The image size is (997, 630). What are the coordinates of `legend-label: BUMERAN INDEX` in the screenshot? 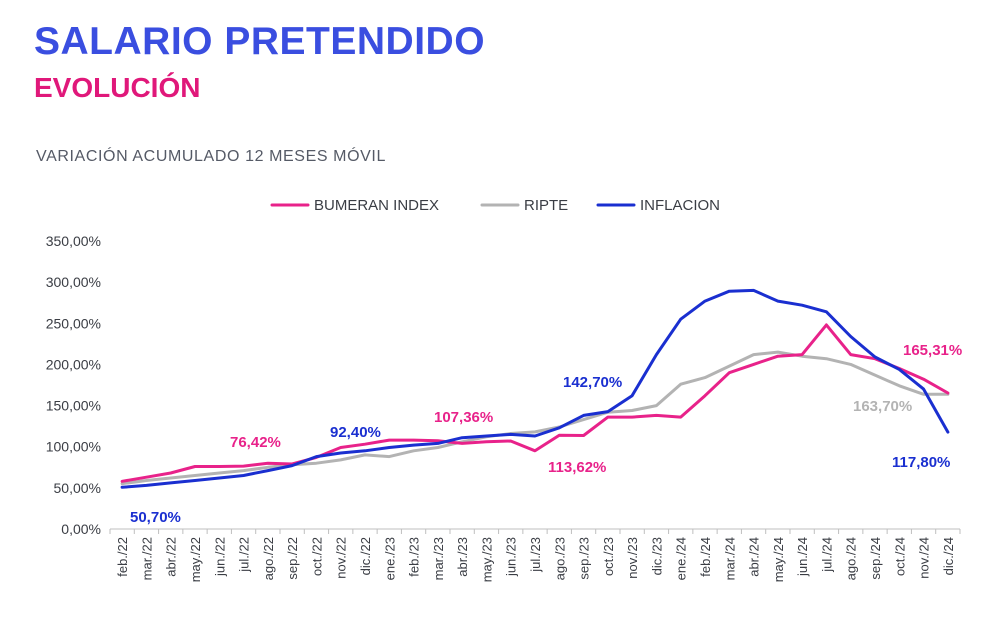 It's located at (376, 205).